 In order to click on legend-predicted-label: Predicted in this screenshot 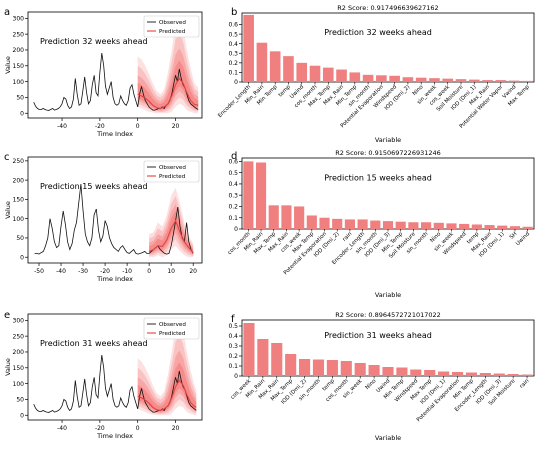, I will do `click(172, 334)`.